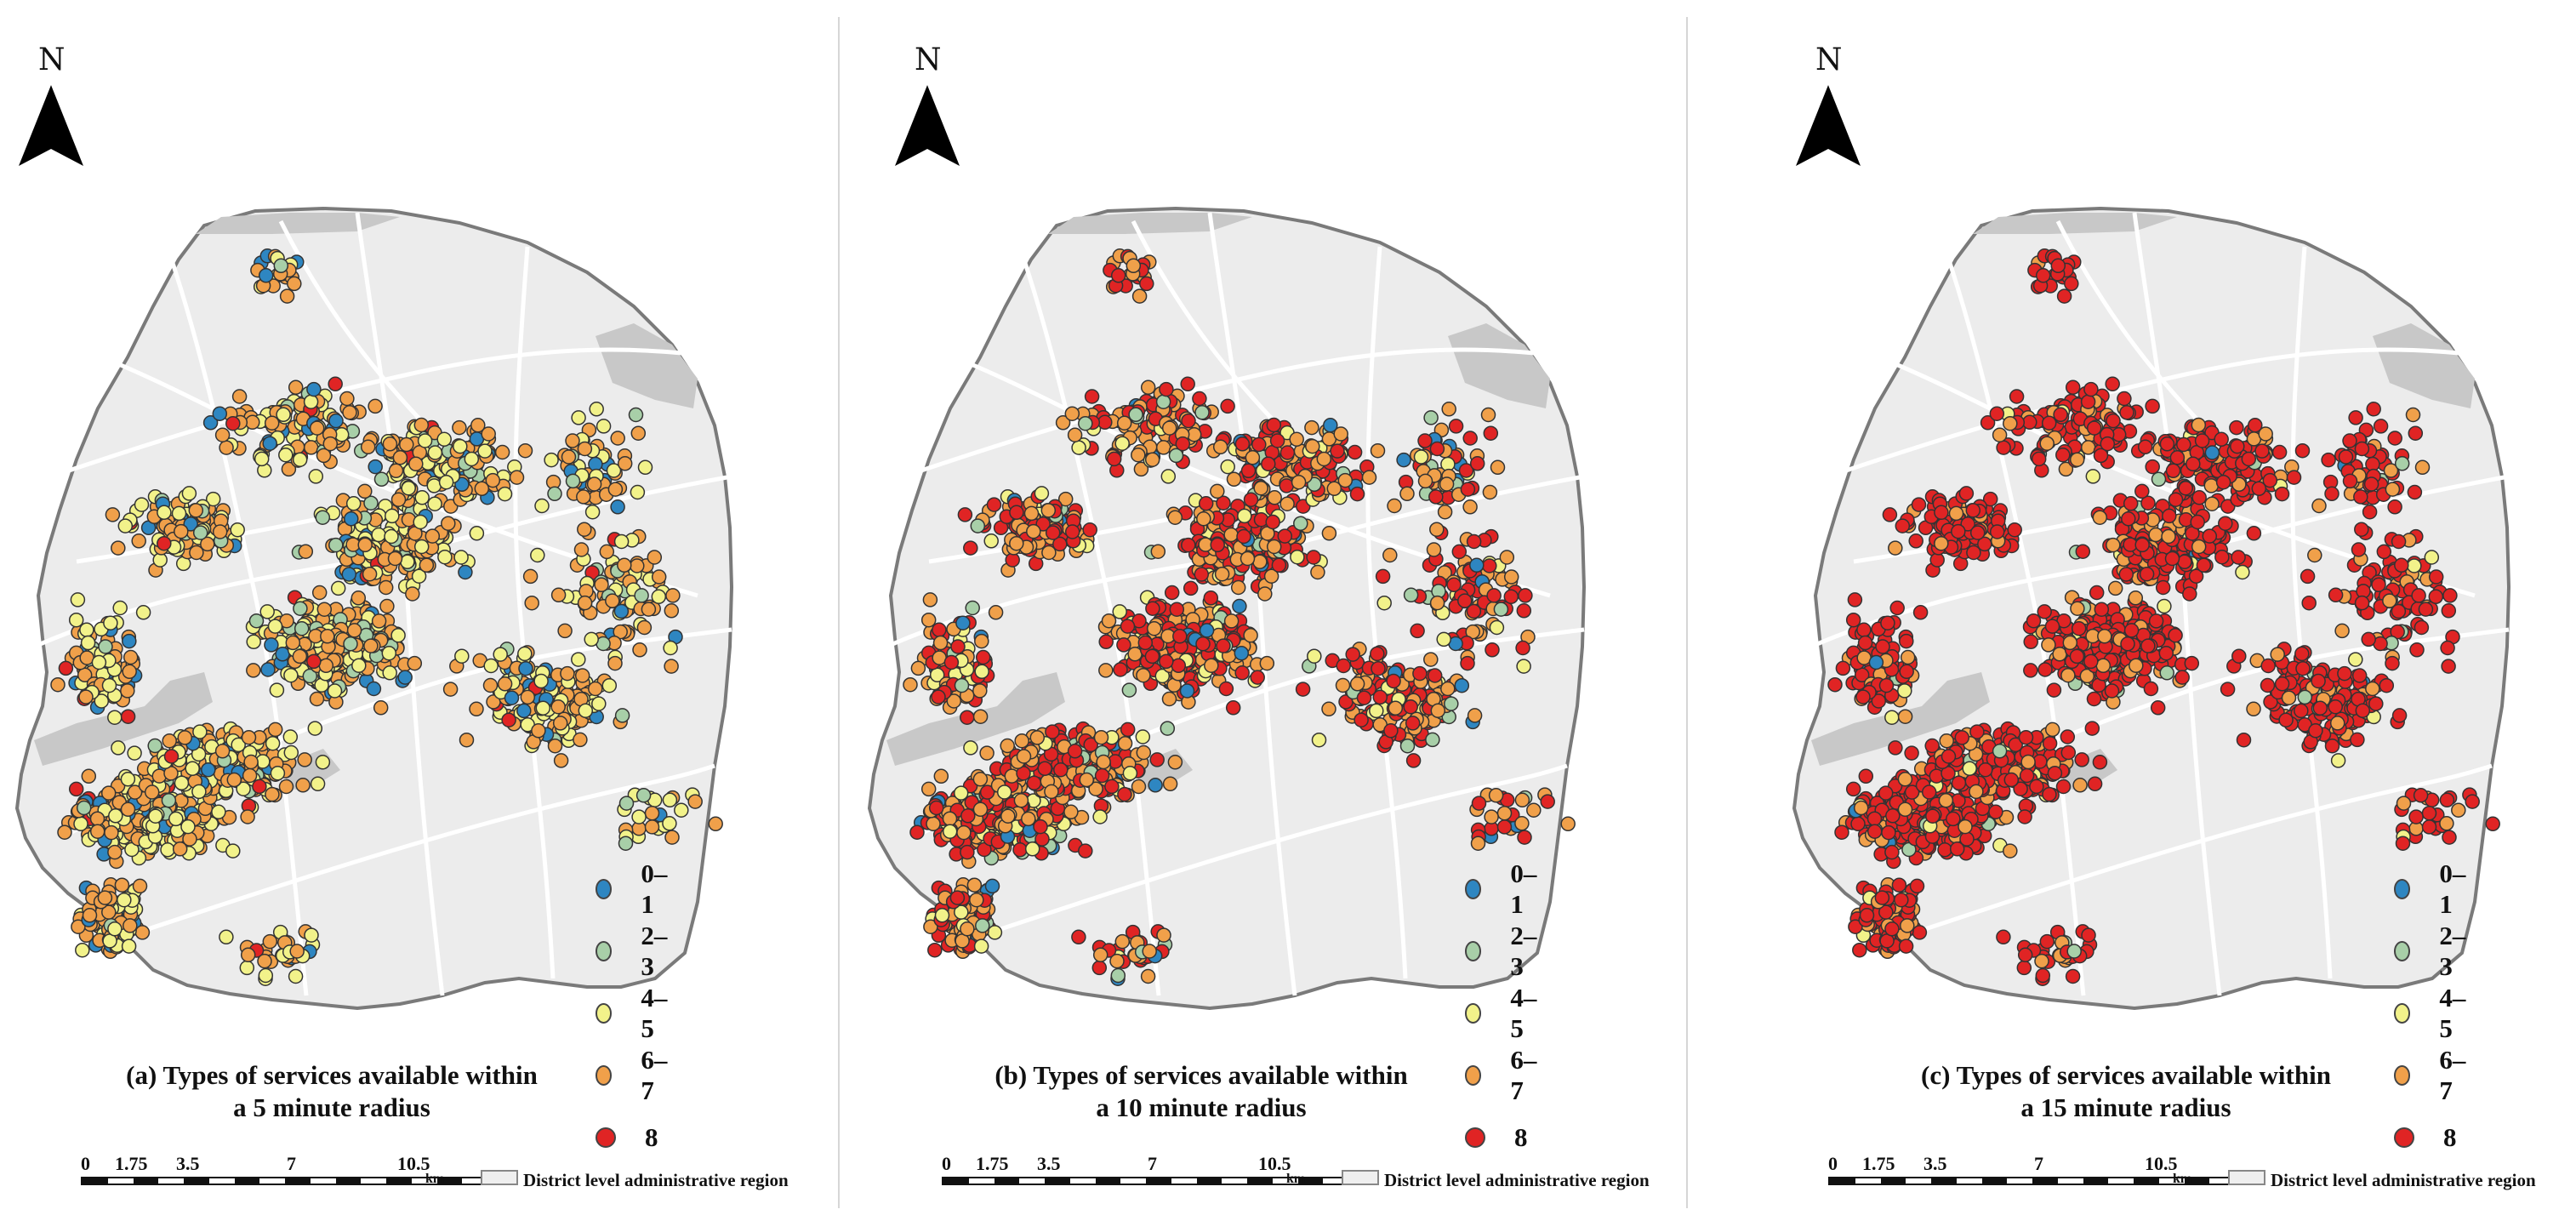 The height and width of the screenshot is (1215, 2576). Describe the element at coordinates (1049, 1163) in the screenshot. I see `scale-tick-label: 3.5` at that location.